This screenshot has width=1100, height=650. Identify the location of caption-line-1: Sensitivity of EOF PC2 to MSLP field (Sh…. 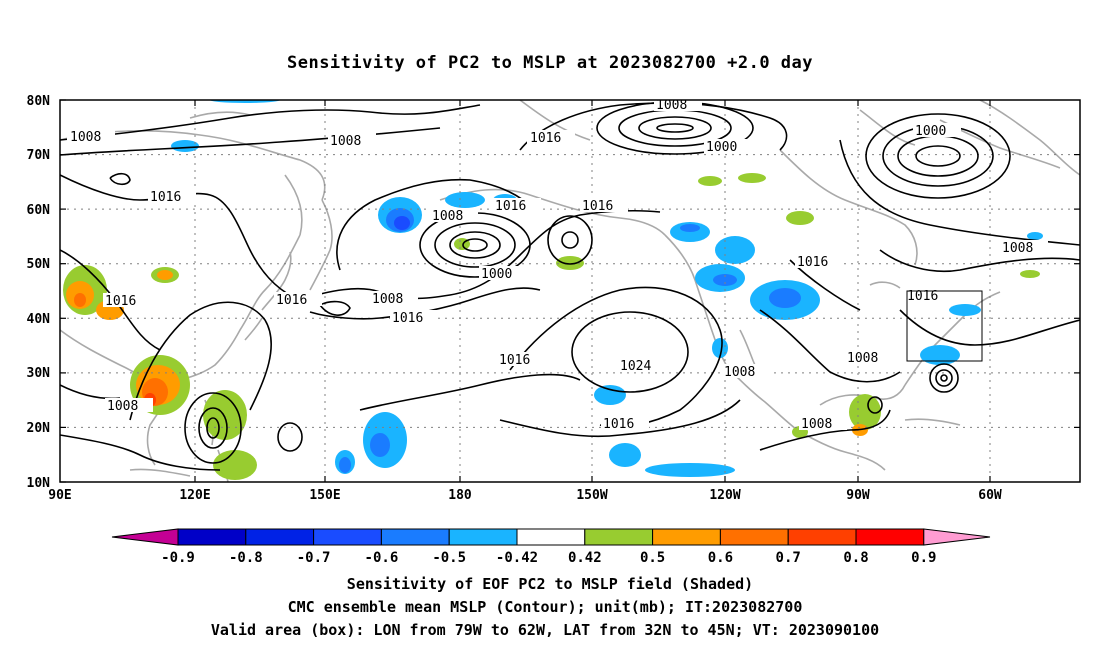
(550, 584).